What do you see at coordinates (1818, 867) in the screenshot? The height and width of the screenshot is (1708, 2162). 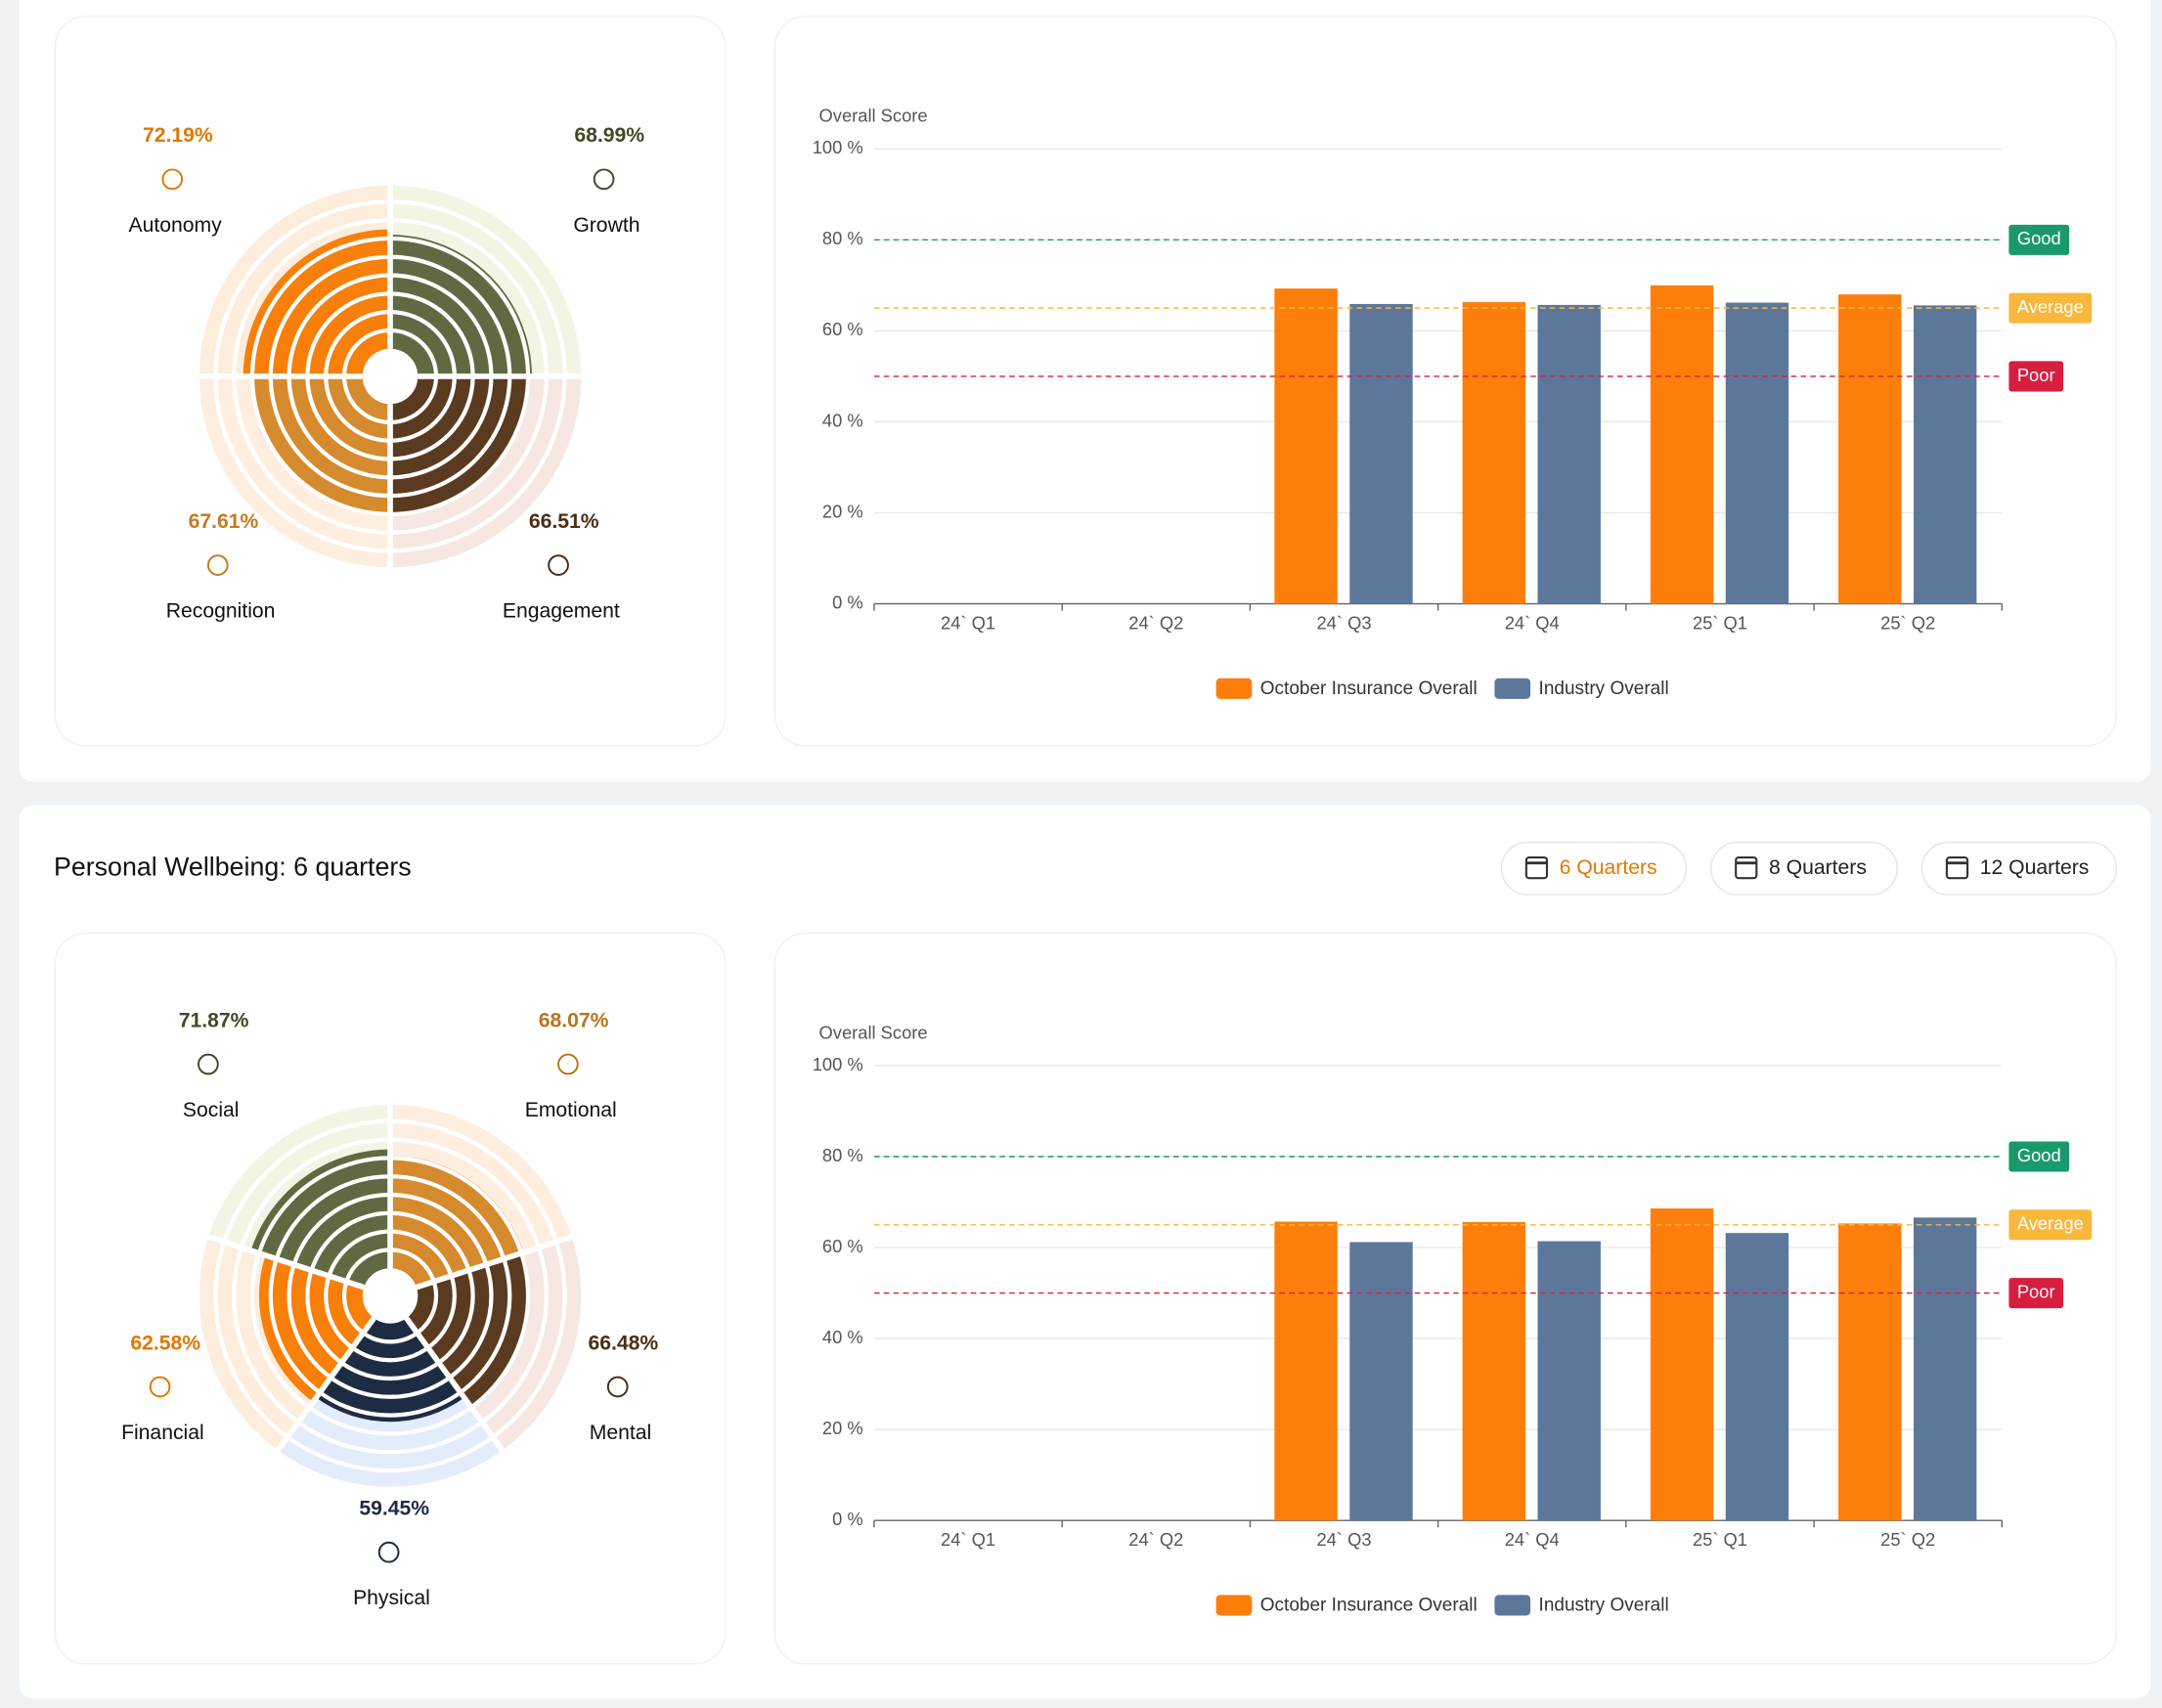 I see `button-label: 8 Quarters` at bounding box center [1818, 867].